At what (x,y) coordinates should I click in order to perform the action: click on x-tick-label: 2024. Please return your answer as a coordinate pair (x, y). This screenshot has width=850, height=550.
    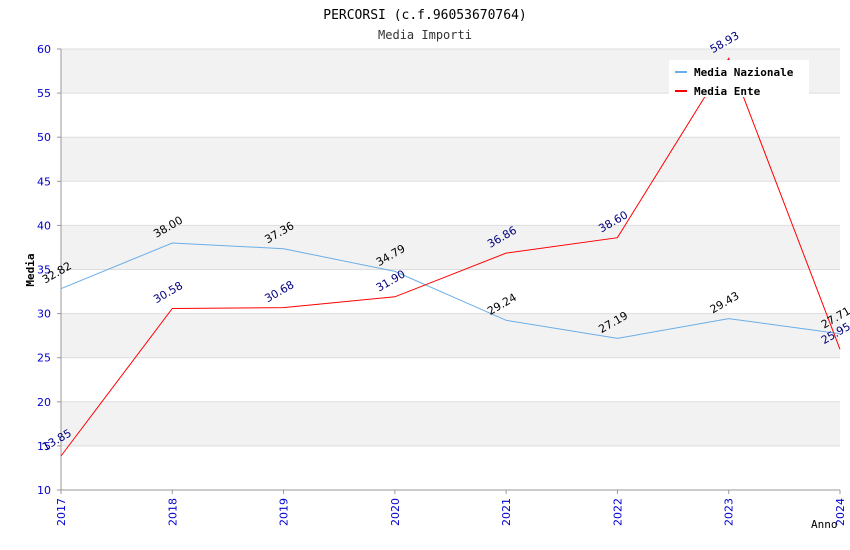
    Looking at the image, I should click on (840, 512).